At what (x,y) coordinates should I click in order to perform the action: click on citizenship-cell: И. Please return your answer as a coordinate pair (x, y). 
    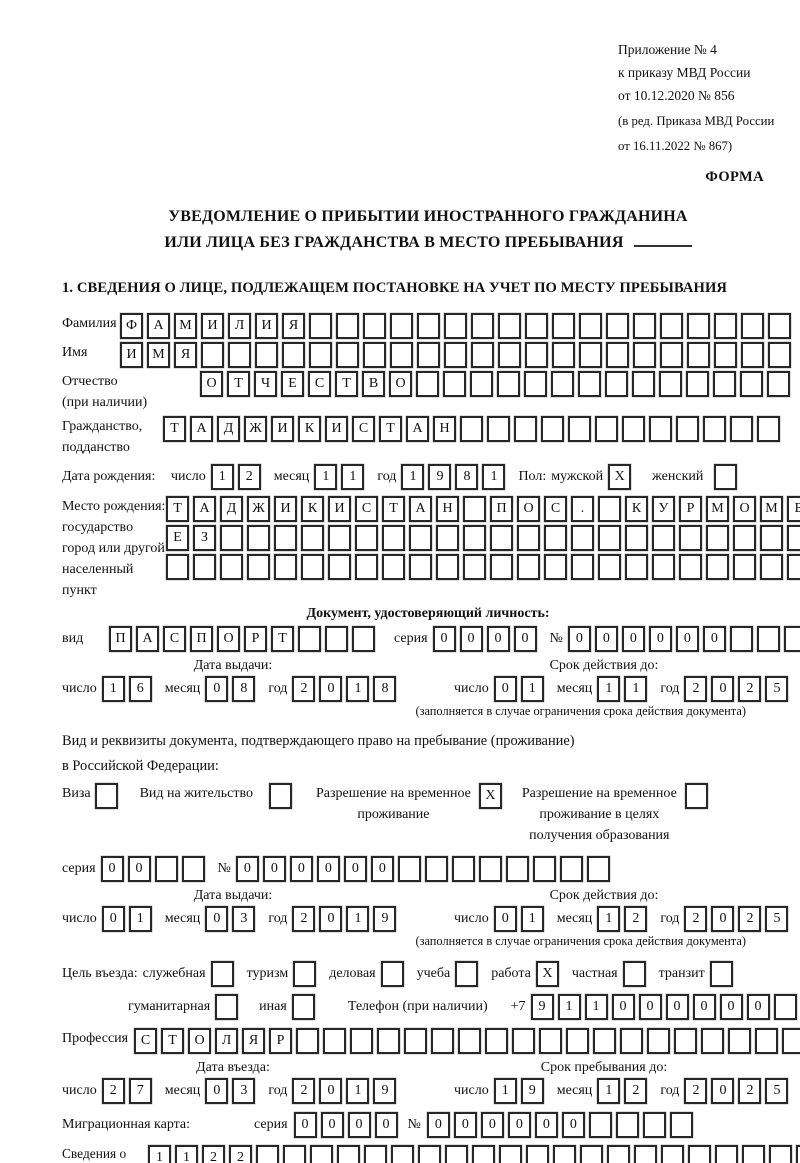
    Looking at the image, I should click on (282, 429).